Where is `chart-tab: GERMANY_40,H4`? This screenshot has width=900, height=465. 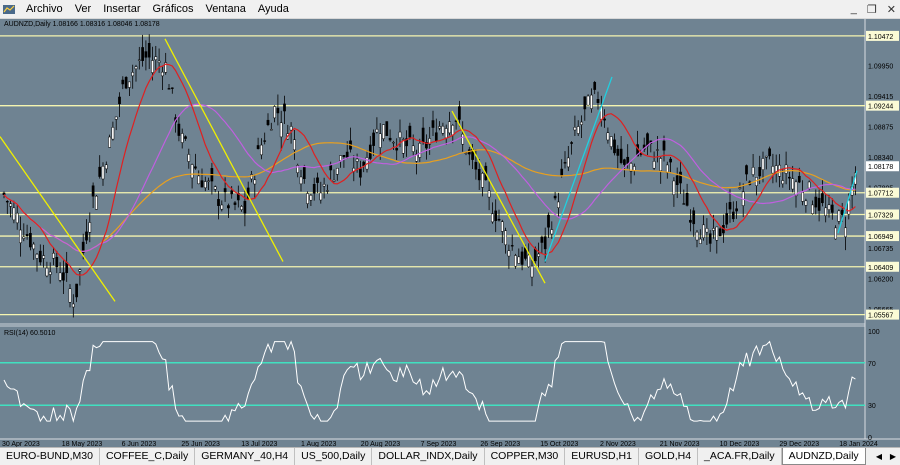
chart-tab: GERMANY_40,H4 is located at coordinates (245, 456).